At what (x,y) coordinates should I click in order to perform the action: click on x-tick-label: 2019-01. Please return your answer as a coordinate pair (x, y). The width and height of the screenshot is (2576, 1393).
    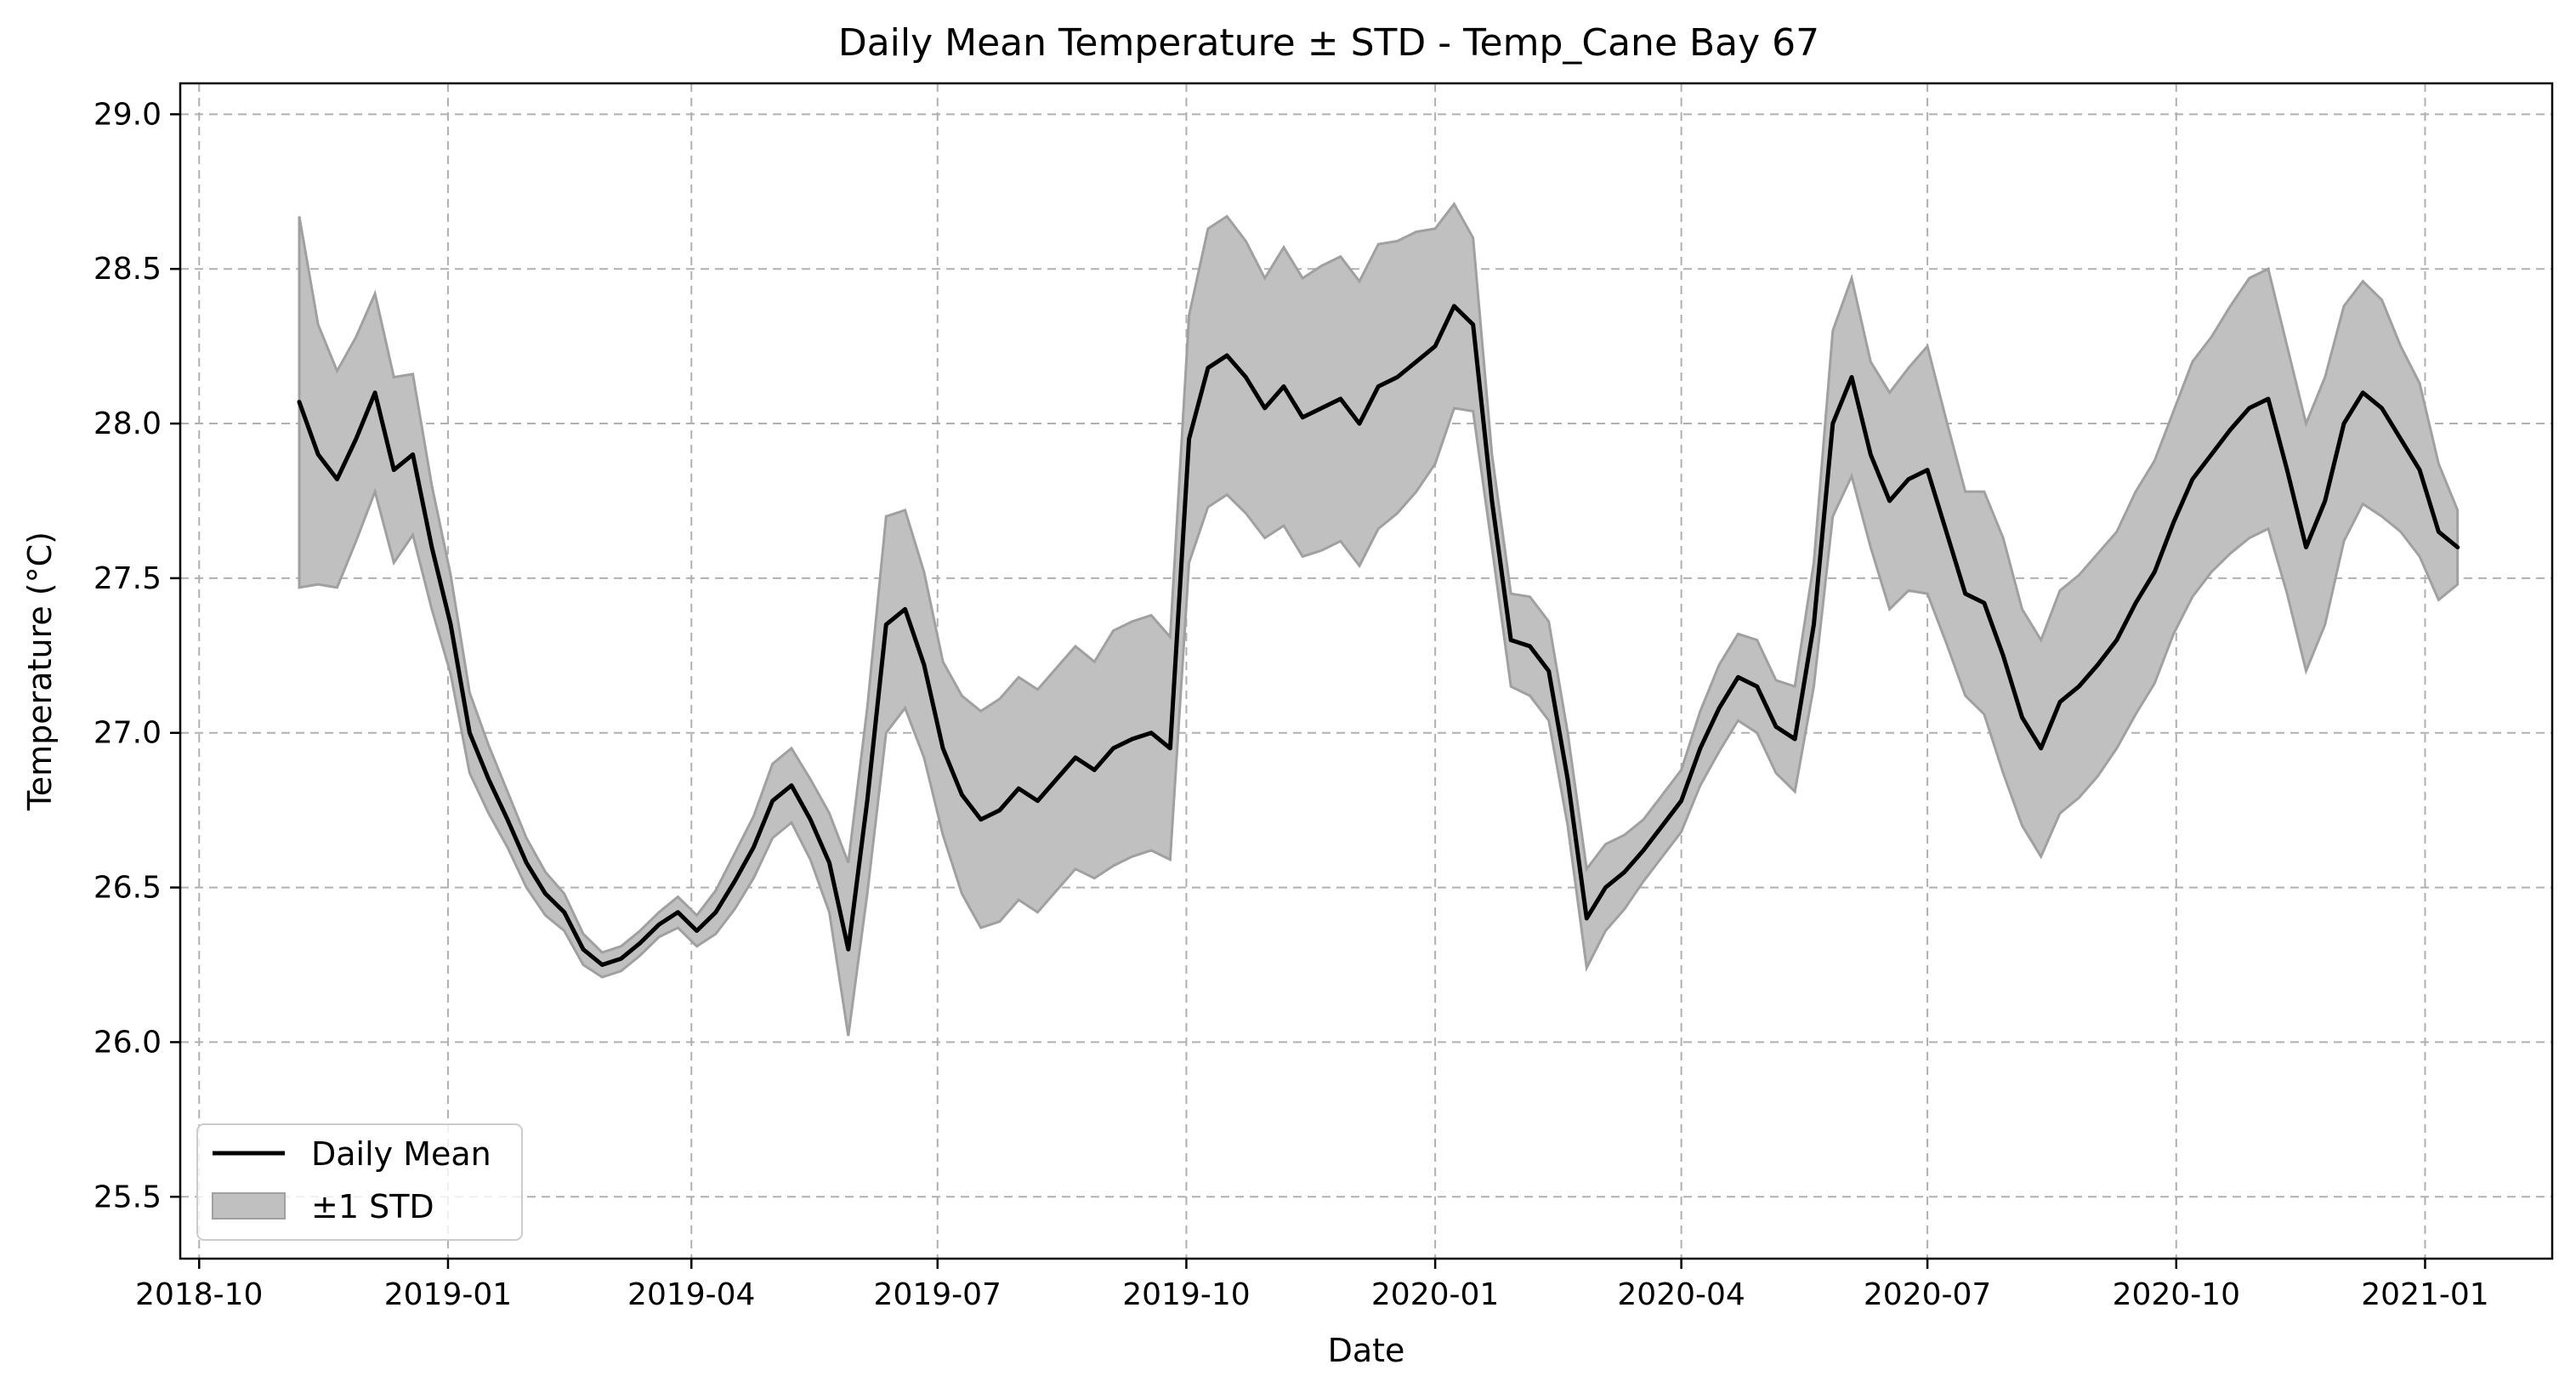
    Looking at the image, I should click on (448, 1294).